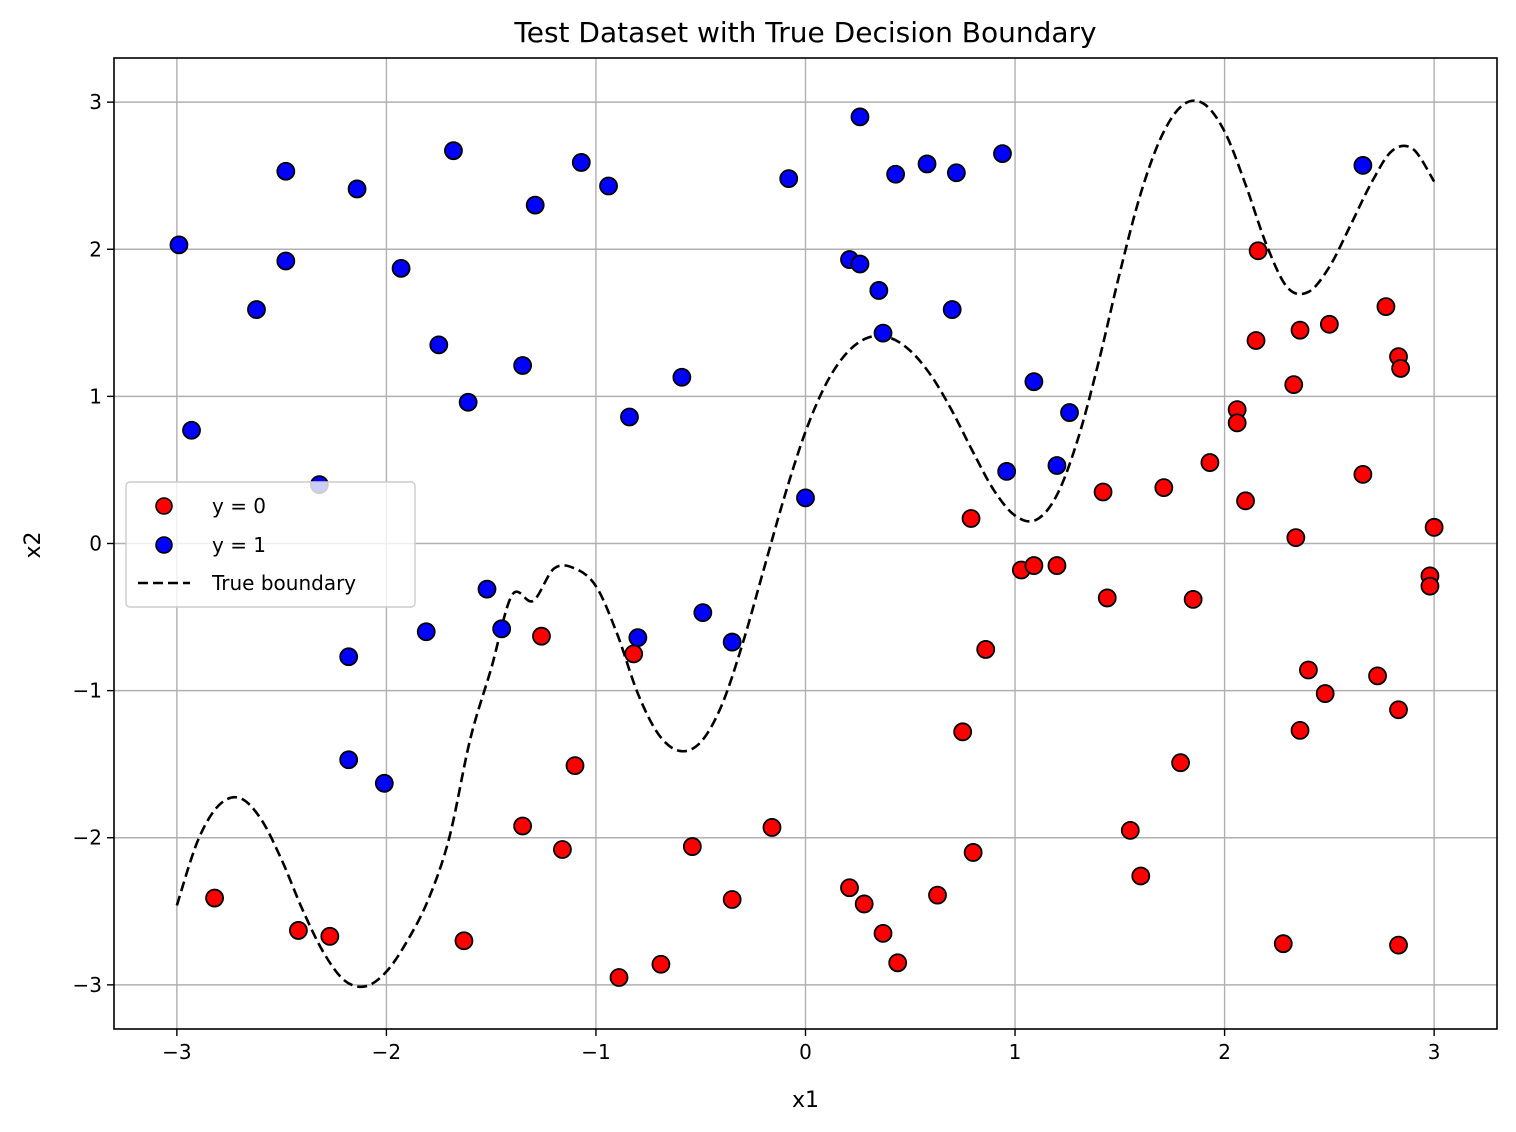 Image resolution: width=1516 pixels, height=1132 pixels. Describe the element at coordinates (87, 838) in the screenshot. I see `y-tick-label: −2` at that location.